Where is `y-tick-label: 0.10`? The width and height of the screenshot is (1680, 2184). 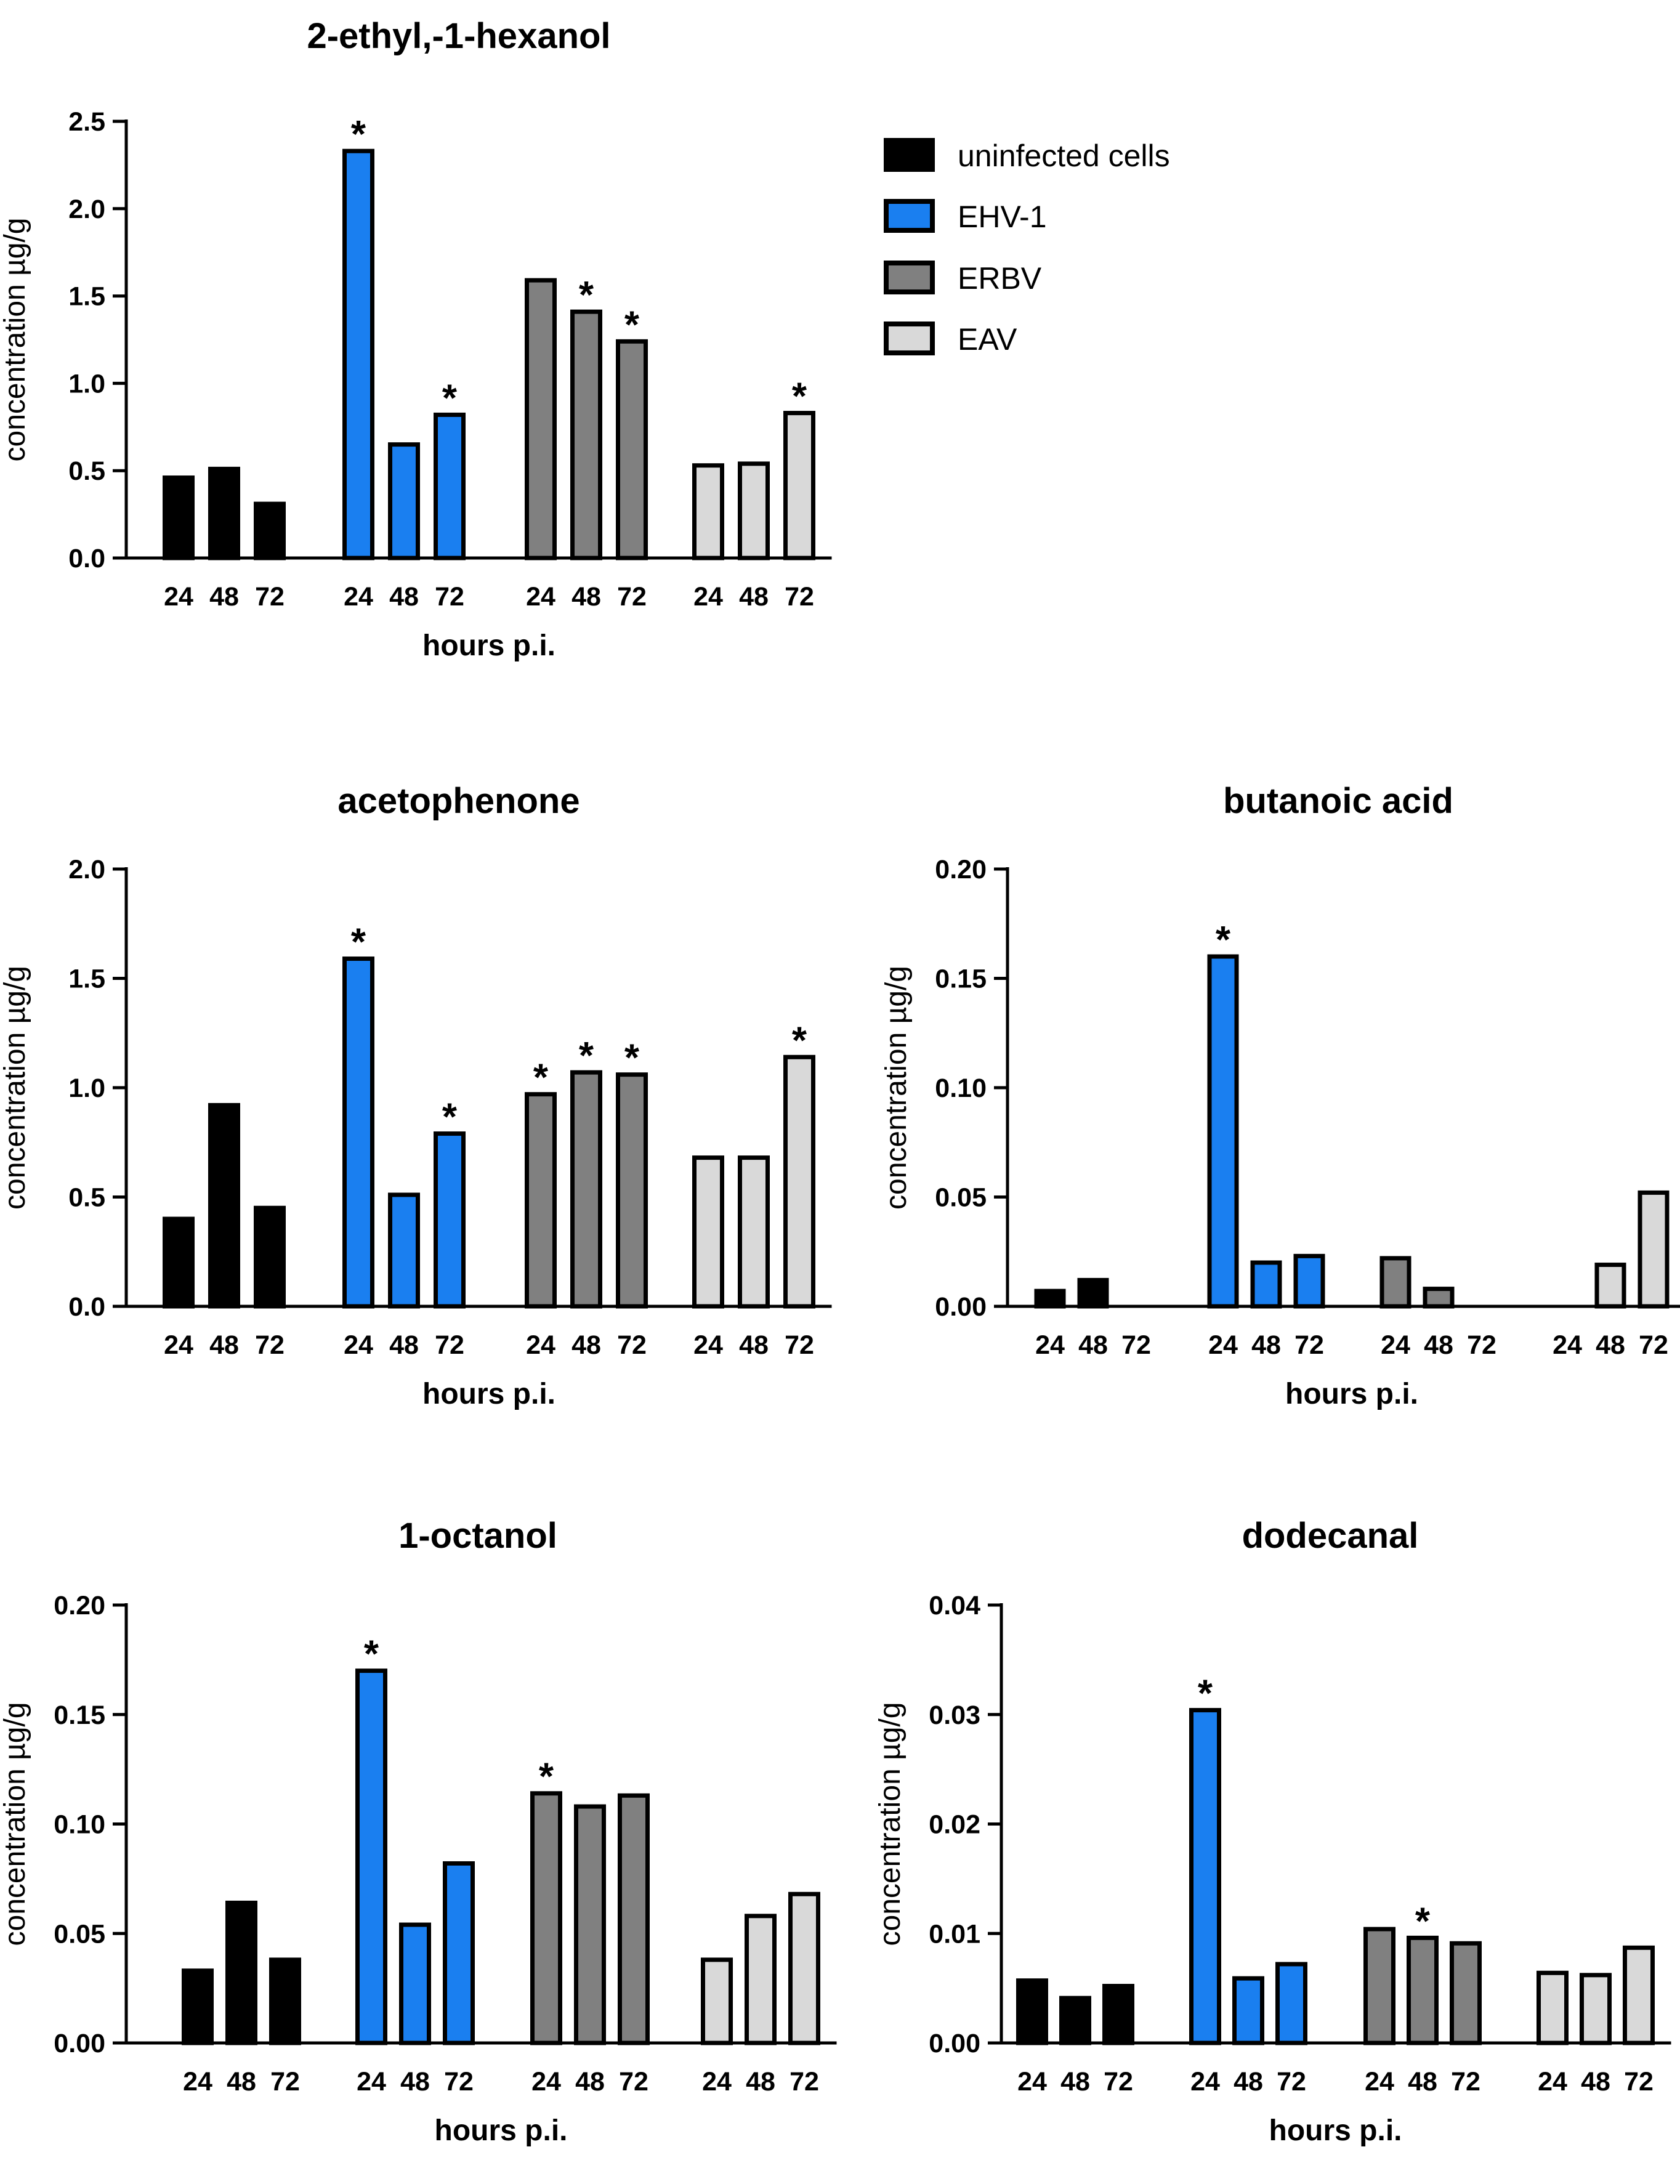 y-tick-label: 0.10 is located at coordinates (961, 1088).